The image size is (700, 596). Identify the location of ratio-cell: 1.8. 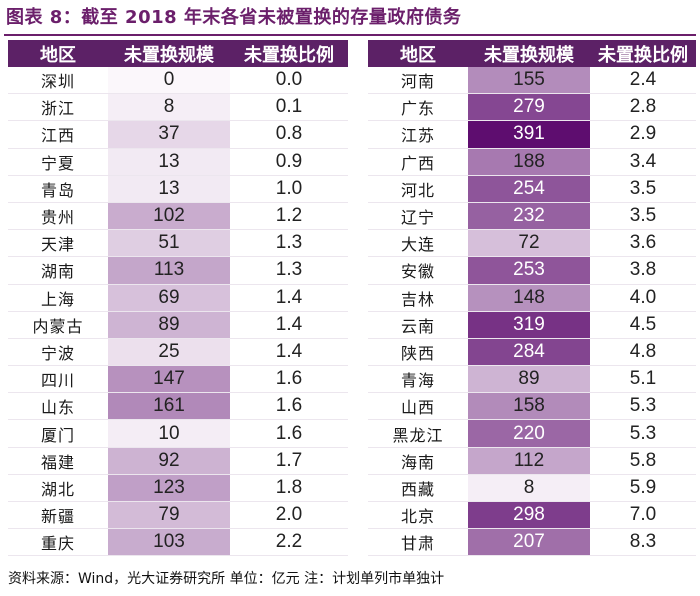
(289, 488).